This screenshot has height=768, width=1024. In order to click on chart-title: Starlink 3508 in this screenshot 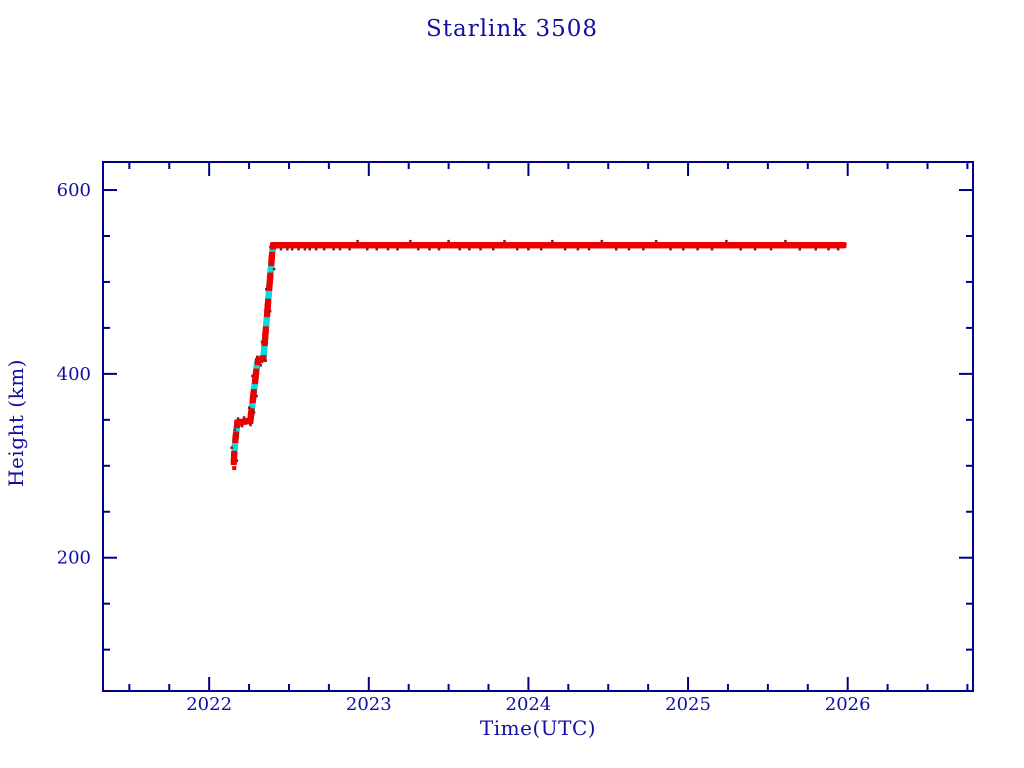, I will do `click(511, 29)`.